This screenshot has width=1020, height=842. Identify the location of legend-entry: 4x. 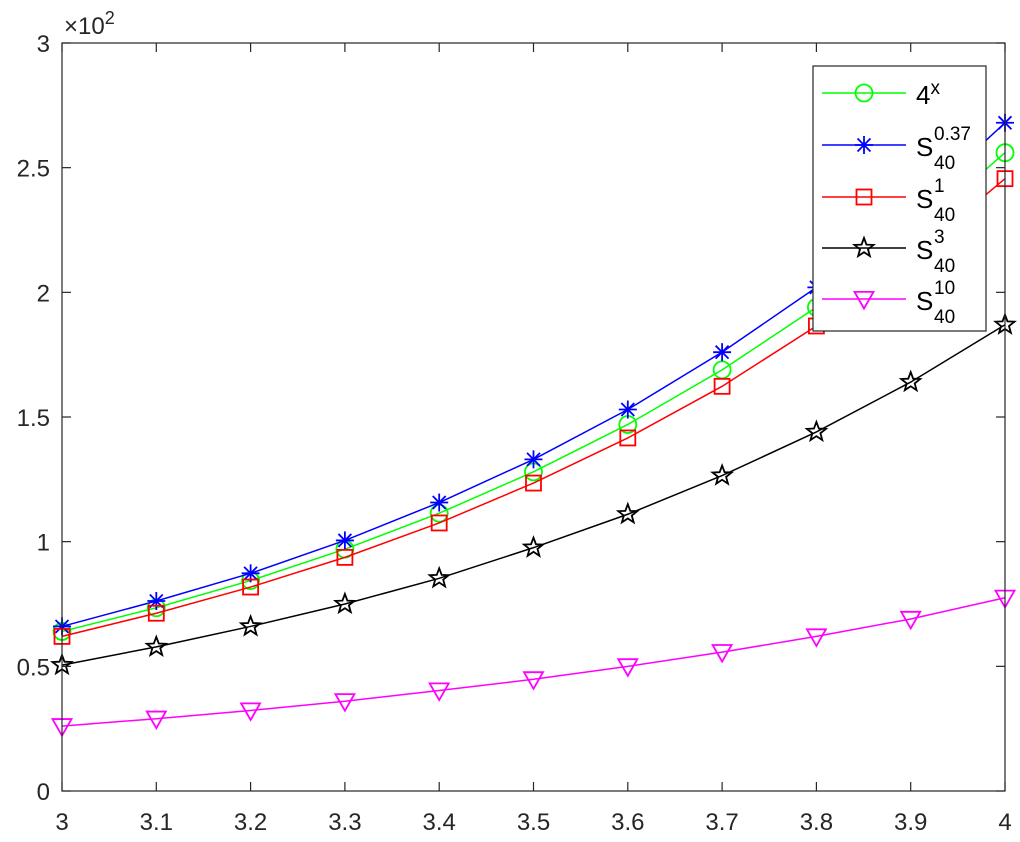
(881, 94).